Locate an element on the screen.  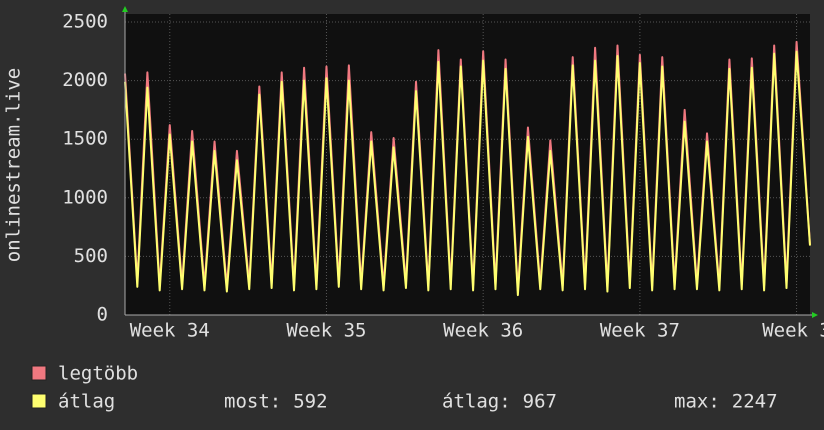
y-tick-label: 1500 is located at coordinates (85, 139).